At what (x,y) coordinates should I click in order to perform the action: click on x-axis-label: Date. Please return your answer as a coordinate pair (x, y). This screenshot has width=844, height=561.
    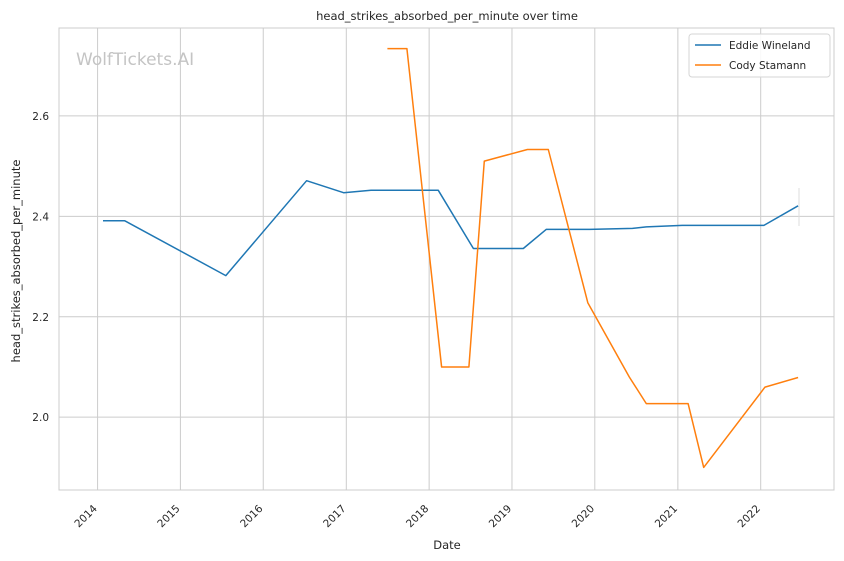
    Looking at the image, I should click on (447, 545).